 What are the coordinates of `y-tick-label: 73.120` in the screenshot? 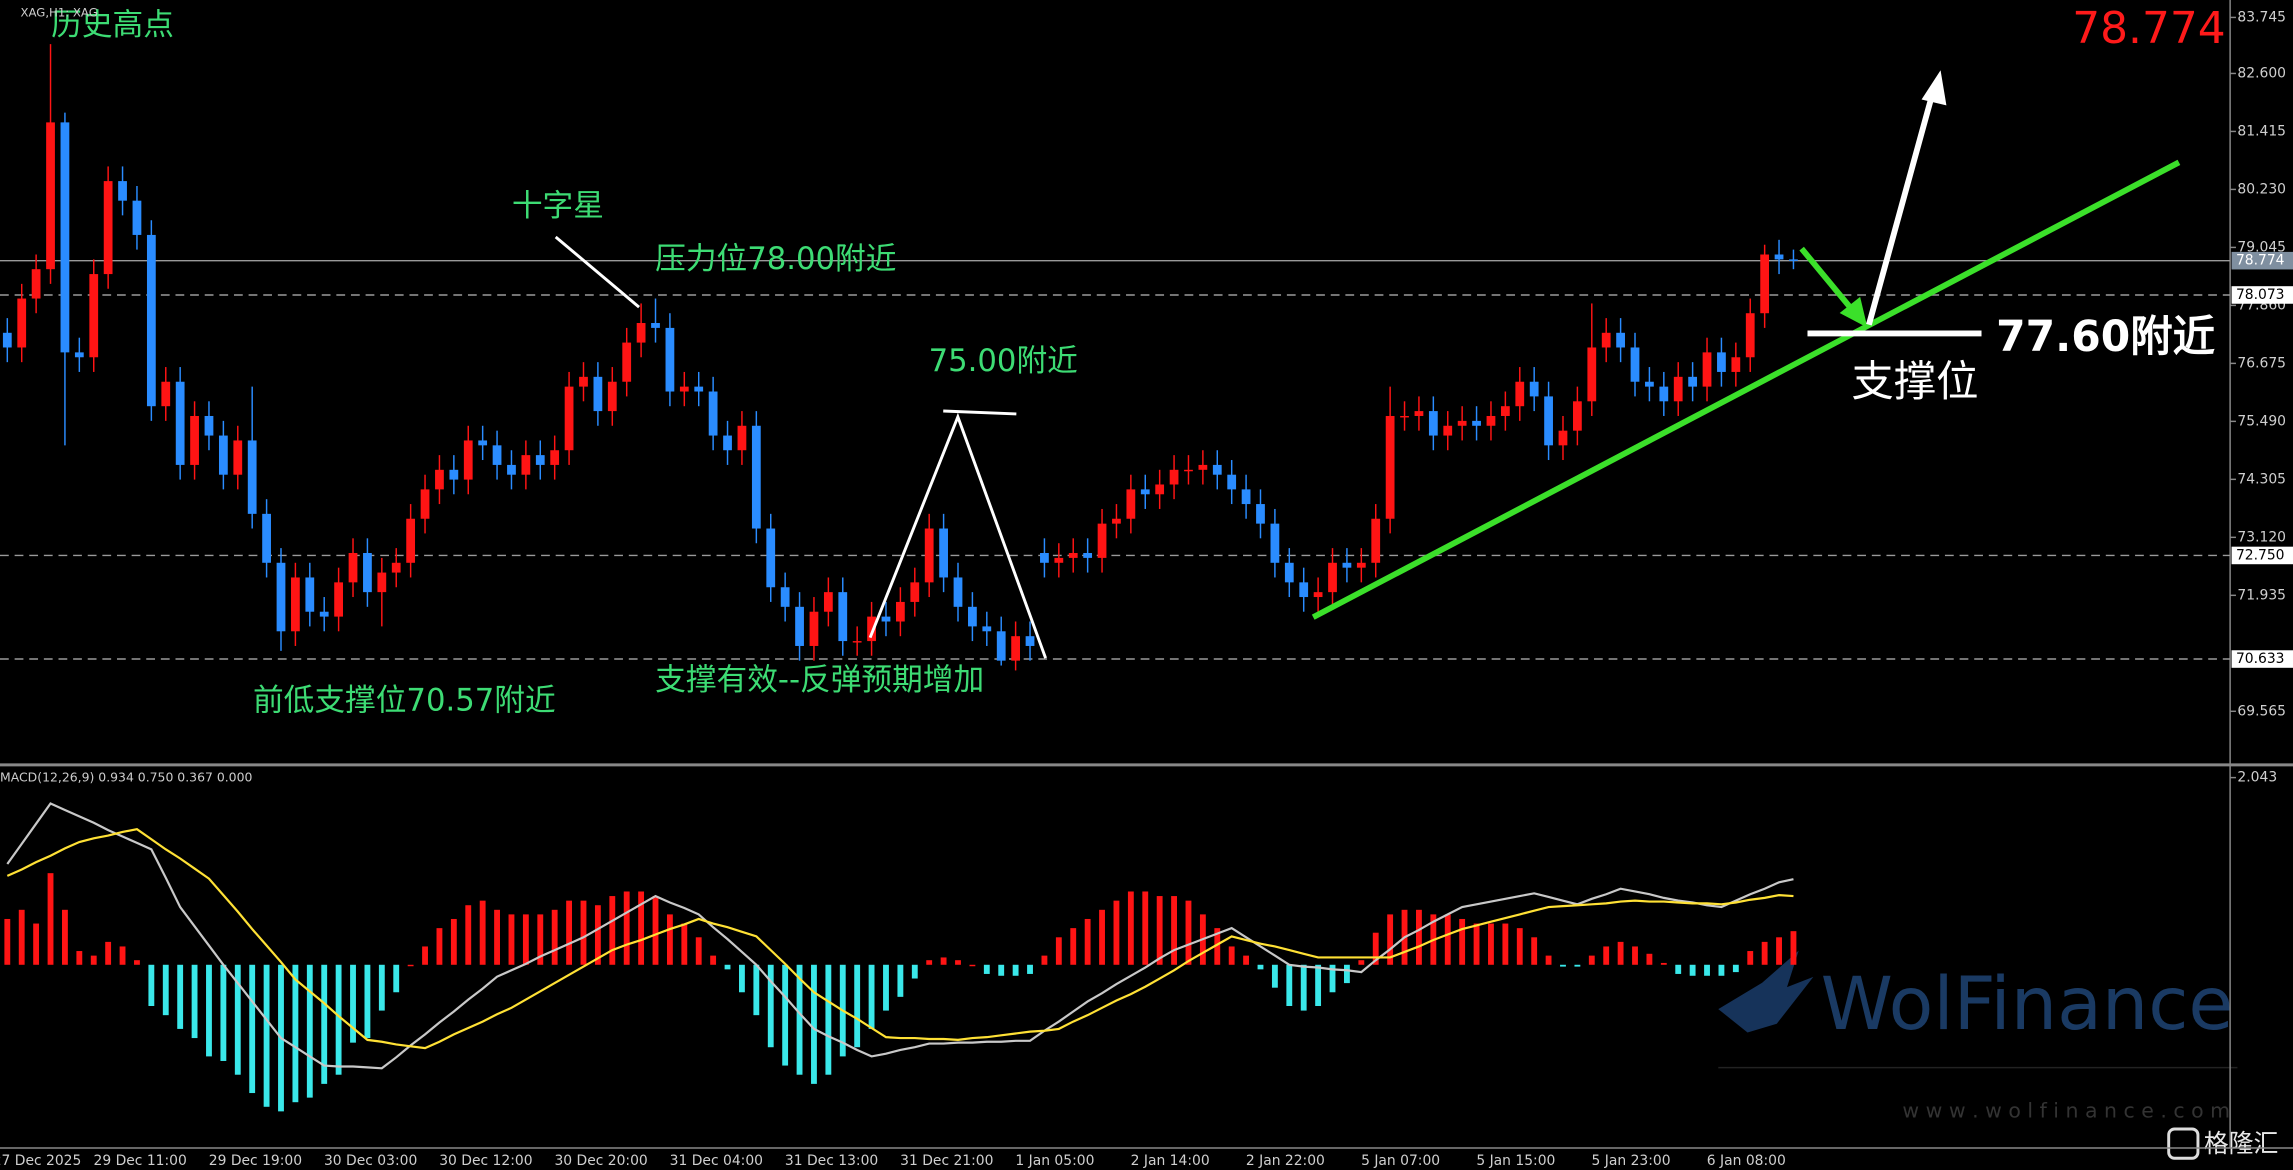 It's located at (2261, 537).